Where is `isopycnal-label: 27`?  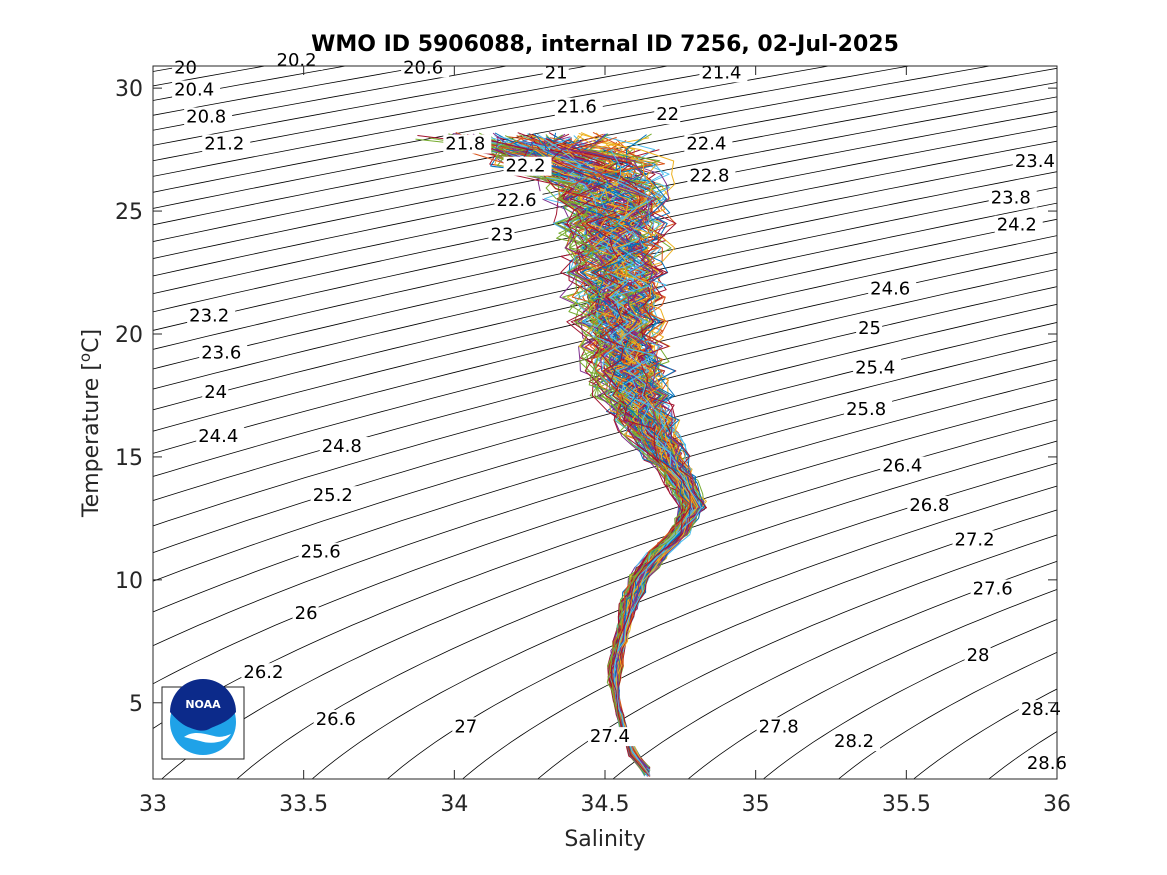 isopycnal-label: 27 is located at coordinates (465, 726).